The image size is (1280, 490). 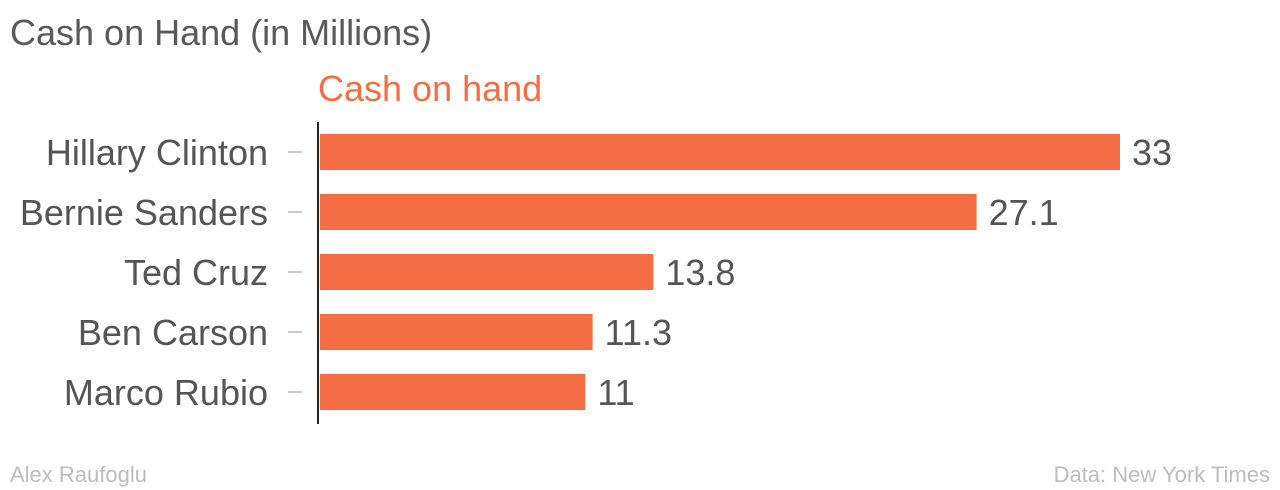 What do you see at coordinates (78, 474) in the screenshot?
I see `author-credit: Alex Raufoglu` at bounding box center [78, 474].